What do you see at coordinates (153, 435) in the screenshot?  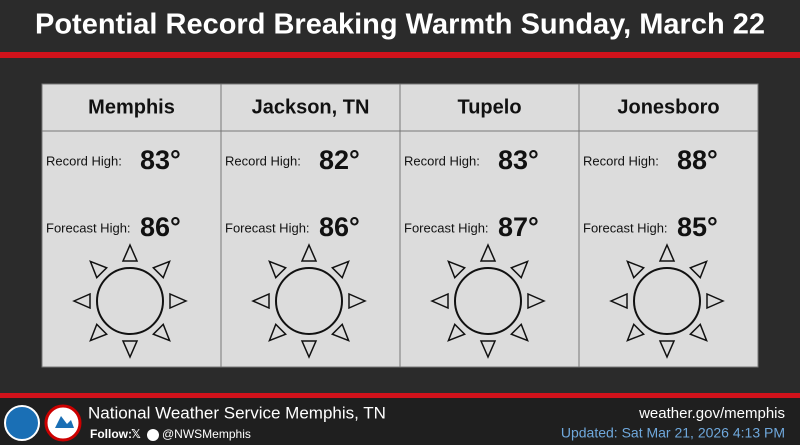 I see `facebook-icon` at bounding box center [153, 435].